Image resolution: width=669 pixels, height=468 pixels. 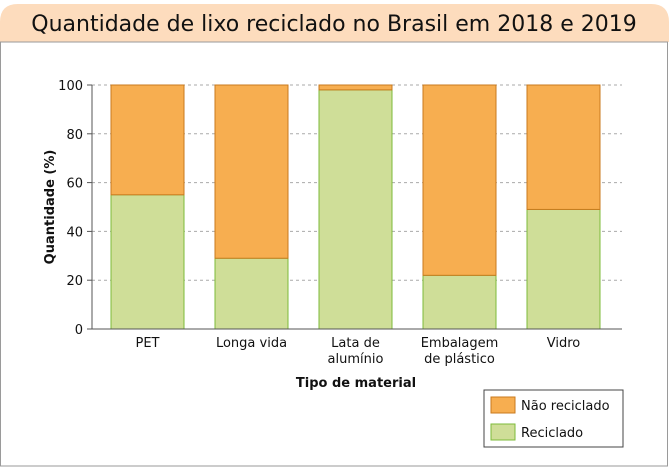 What do you see at coordinates (356, 359) in the screenshot?
I see `x-tick-label: alumínio` at bounding box center [356, 359].